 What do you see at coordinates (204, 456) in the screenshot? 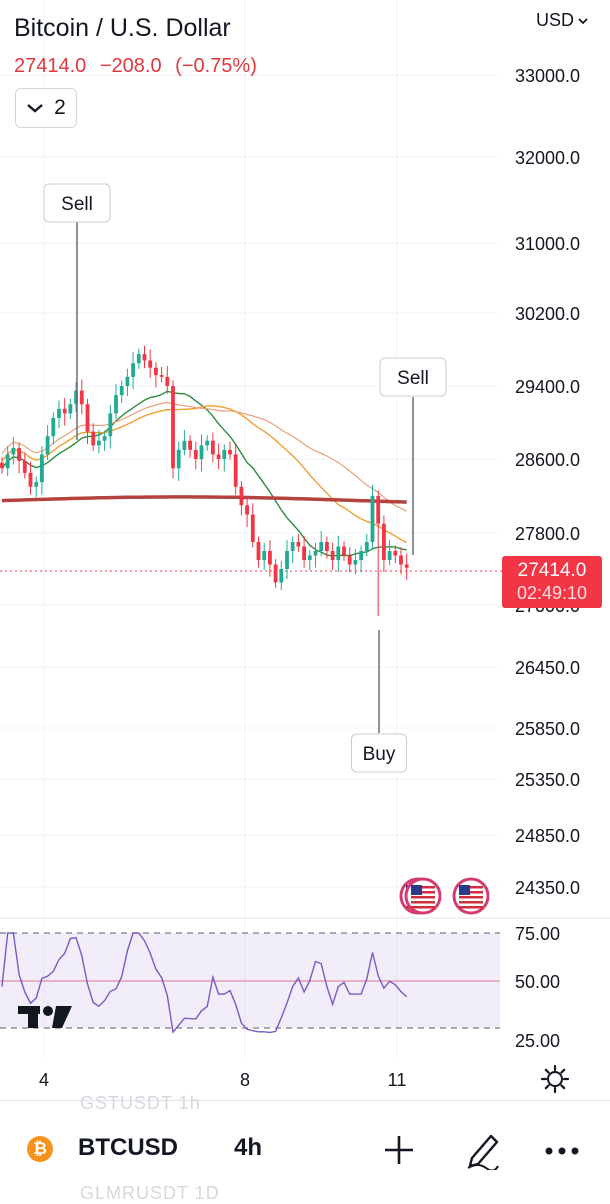
I see `ema-mid-line` at bounding box center [204, 456].